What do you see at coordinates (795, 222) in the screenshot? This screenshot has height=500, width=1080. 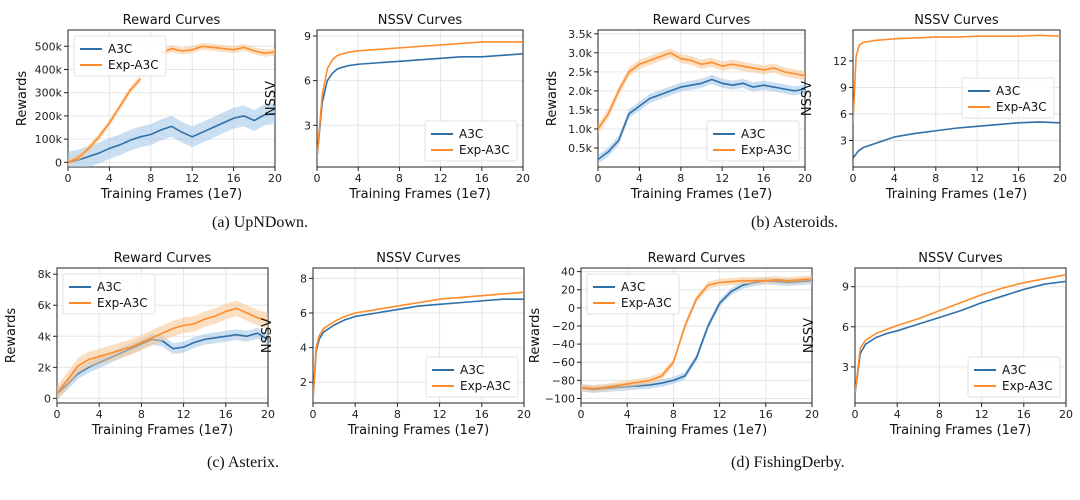 I see `caption-b: (b) Asteroids.` at bounding box center [795, 222].